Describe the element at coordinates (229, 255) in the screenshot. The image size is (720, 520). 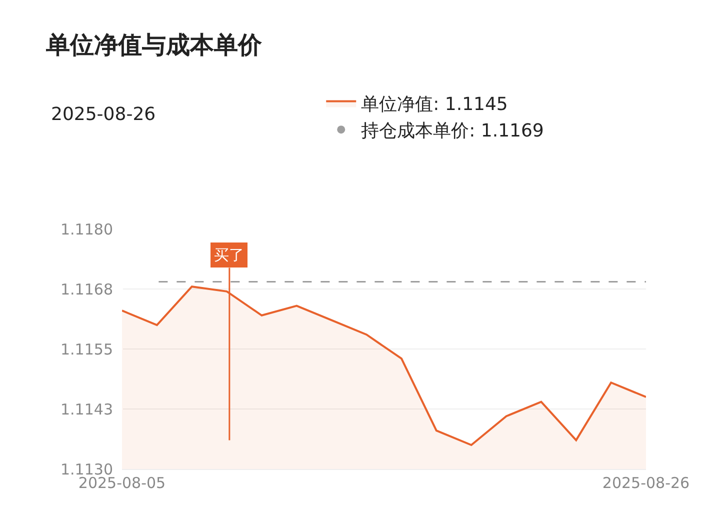
I see `annotation: 买了` at that location.